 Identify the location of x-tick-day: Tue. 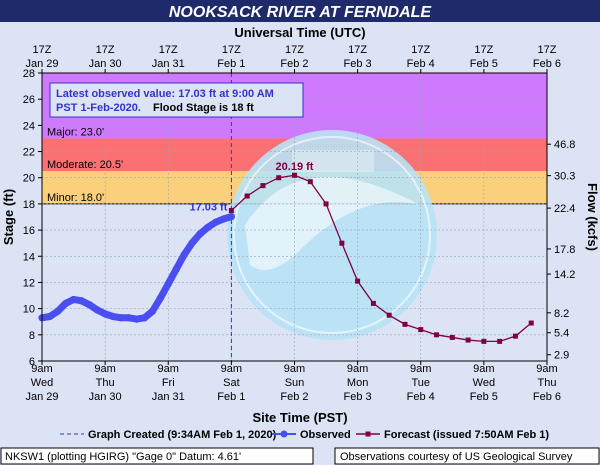
(420, 383).